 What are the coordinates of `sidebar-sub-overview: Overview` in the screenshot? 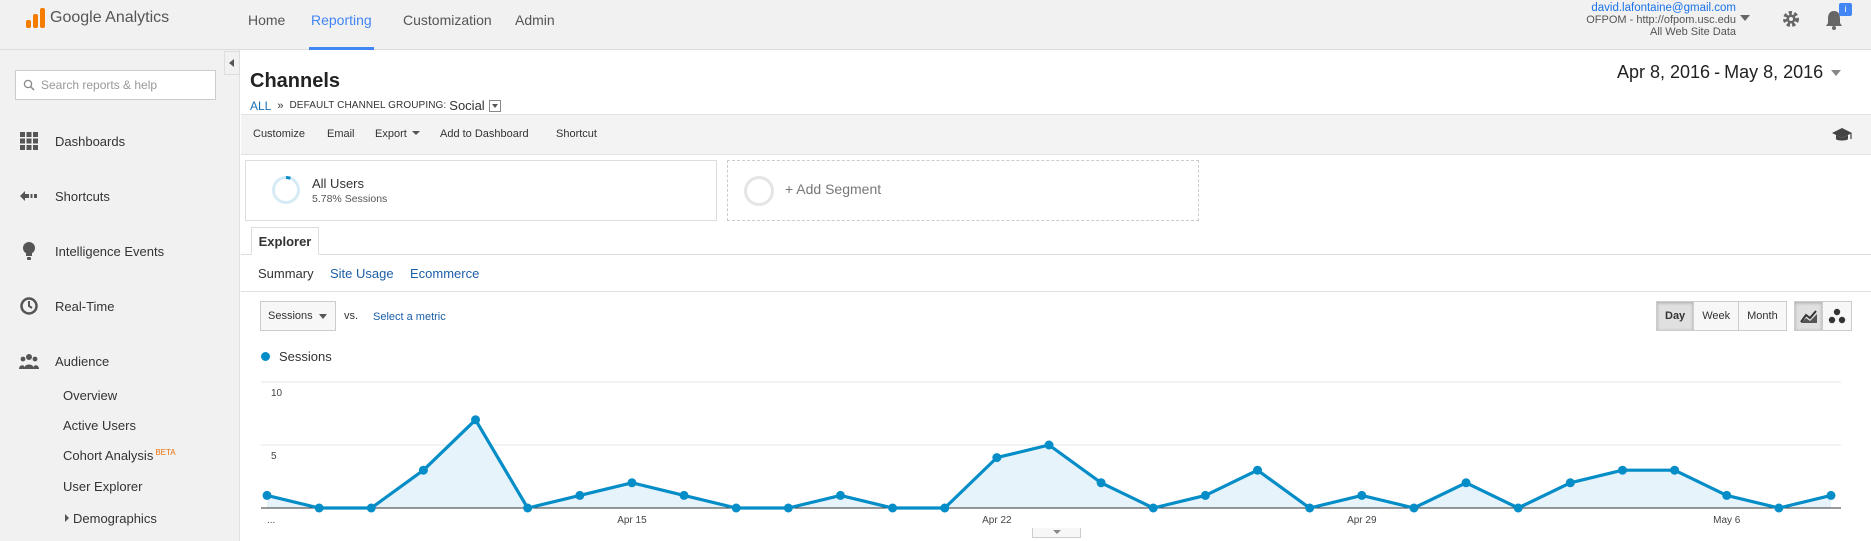 It's located at (90, 395).